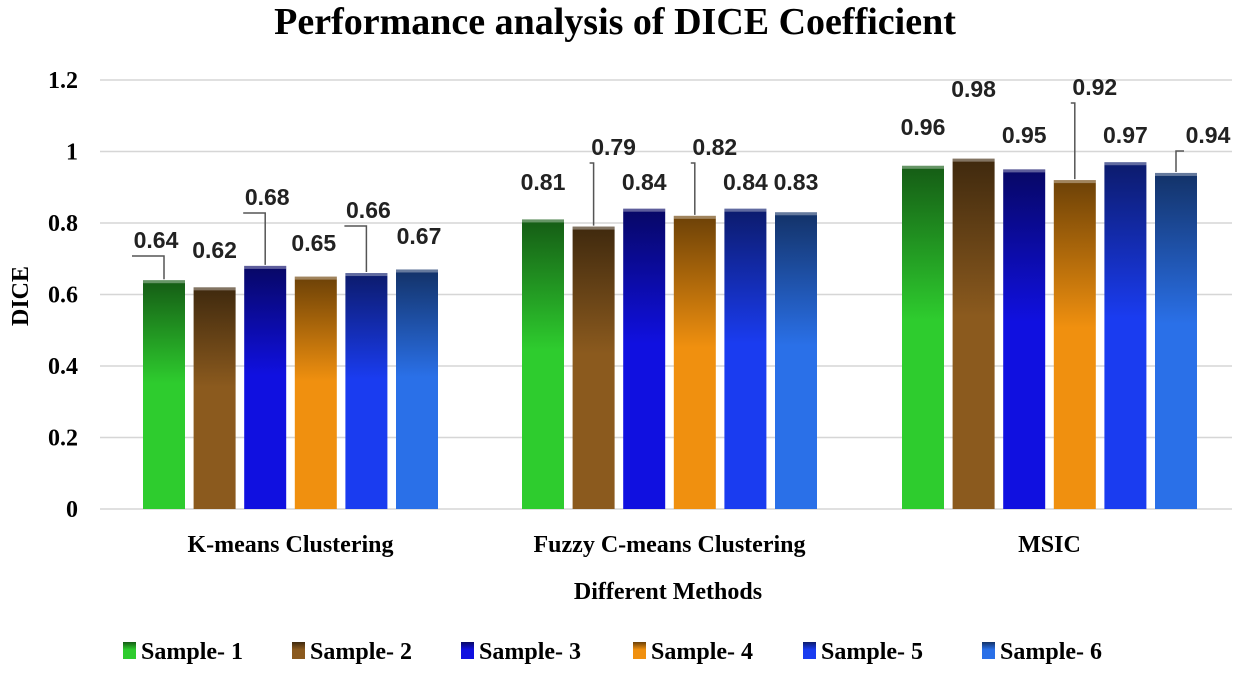  Describe the element at coordinates (530, 652) in the screenshot. I see `legend-label: Sample- 3` at that location.